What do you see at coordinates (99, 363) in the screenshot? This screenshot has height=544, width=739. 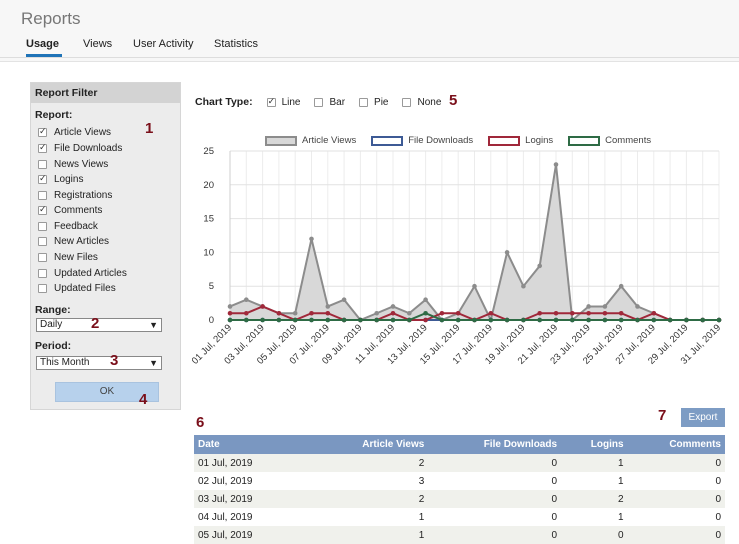 I see `period-select: This Month ▼` at bounding box center [99, 363].